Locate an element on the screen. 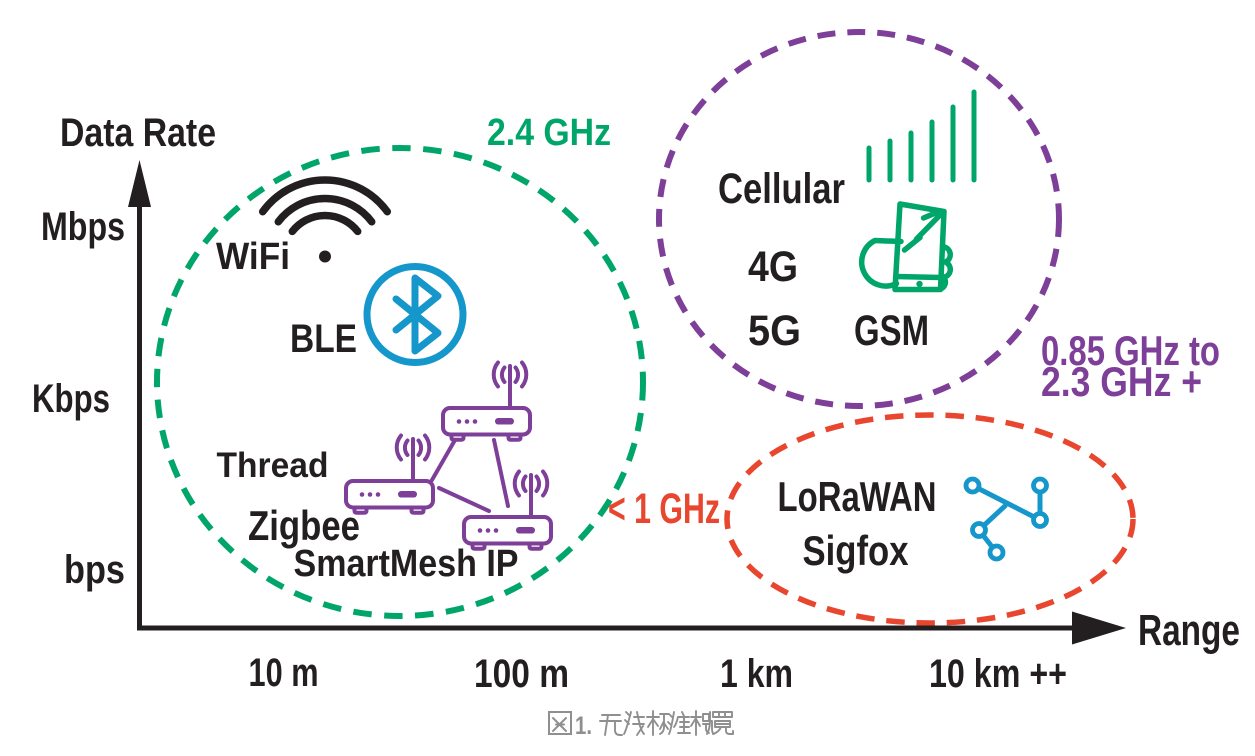 The width and height of the screenshot is (1255, 756). svg-text: 2.3 GHz + is located at coordinates (1121, 381).